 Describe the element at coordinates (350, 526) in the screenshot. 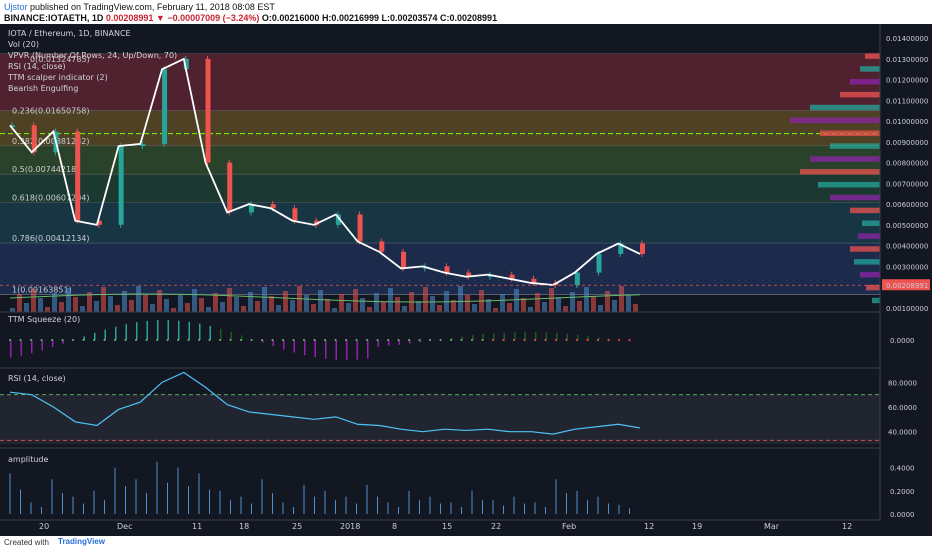

I see `x-tick: 2018` at that location.